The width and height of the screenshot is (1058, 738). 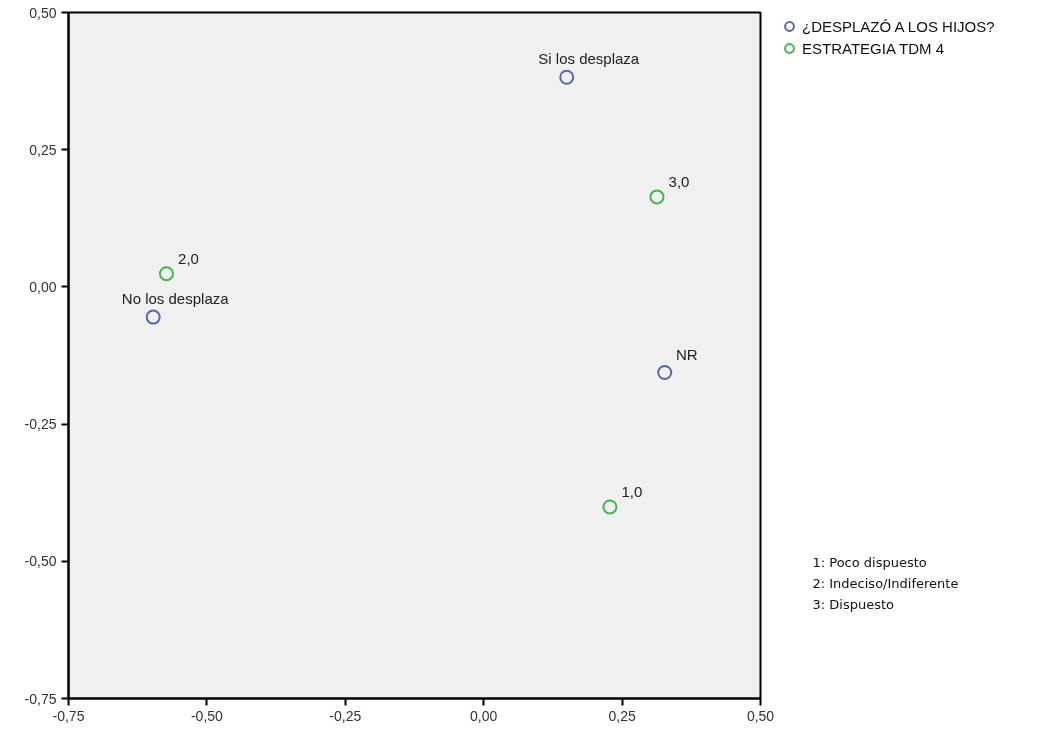 I want to click on text: 1: Poco dispuesto, so click(x=869, y=563).